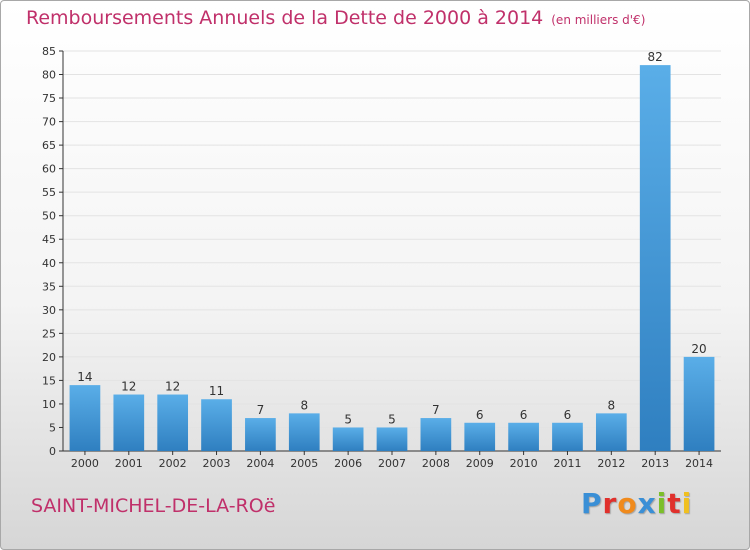 Image resolution: width=750 pixels, height=550 pixels. What do you see at coordinates (627, 503) in the screenshot?
I see `logo-letter: o` at bounding box center [627, 503].